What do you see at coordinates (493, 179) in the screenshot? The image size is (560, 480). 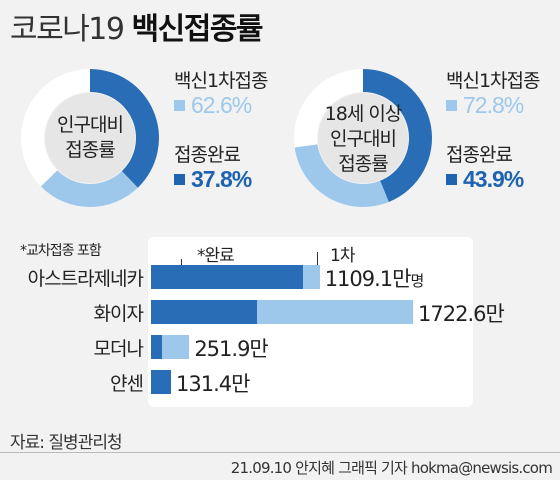 I see `donut2-value-complete-text: 43.9%` at bounding box center [493, 179].